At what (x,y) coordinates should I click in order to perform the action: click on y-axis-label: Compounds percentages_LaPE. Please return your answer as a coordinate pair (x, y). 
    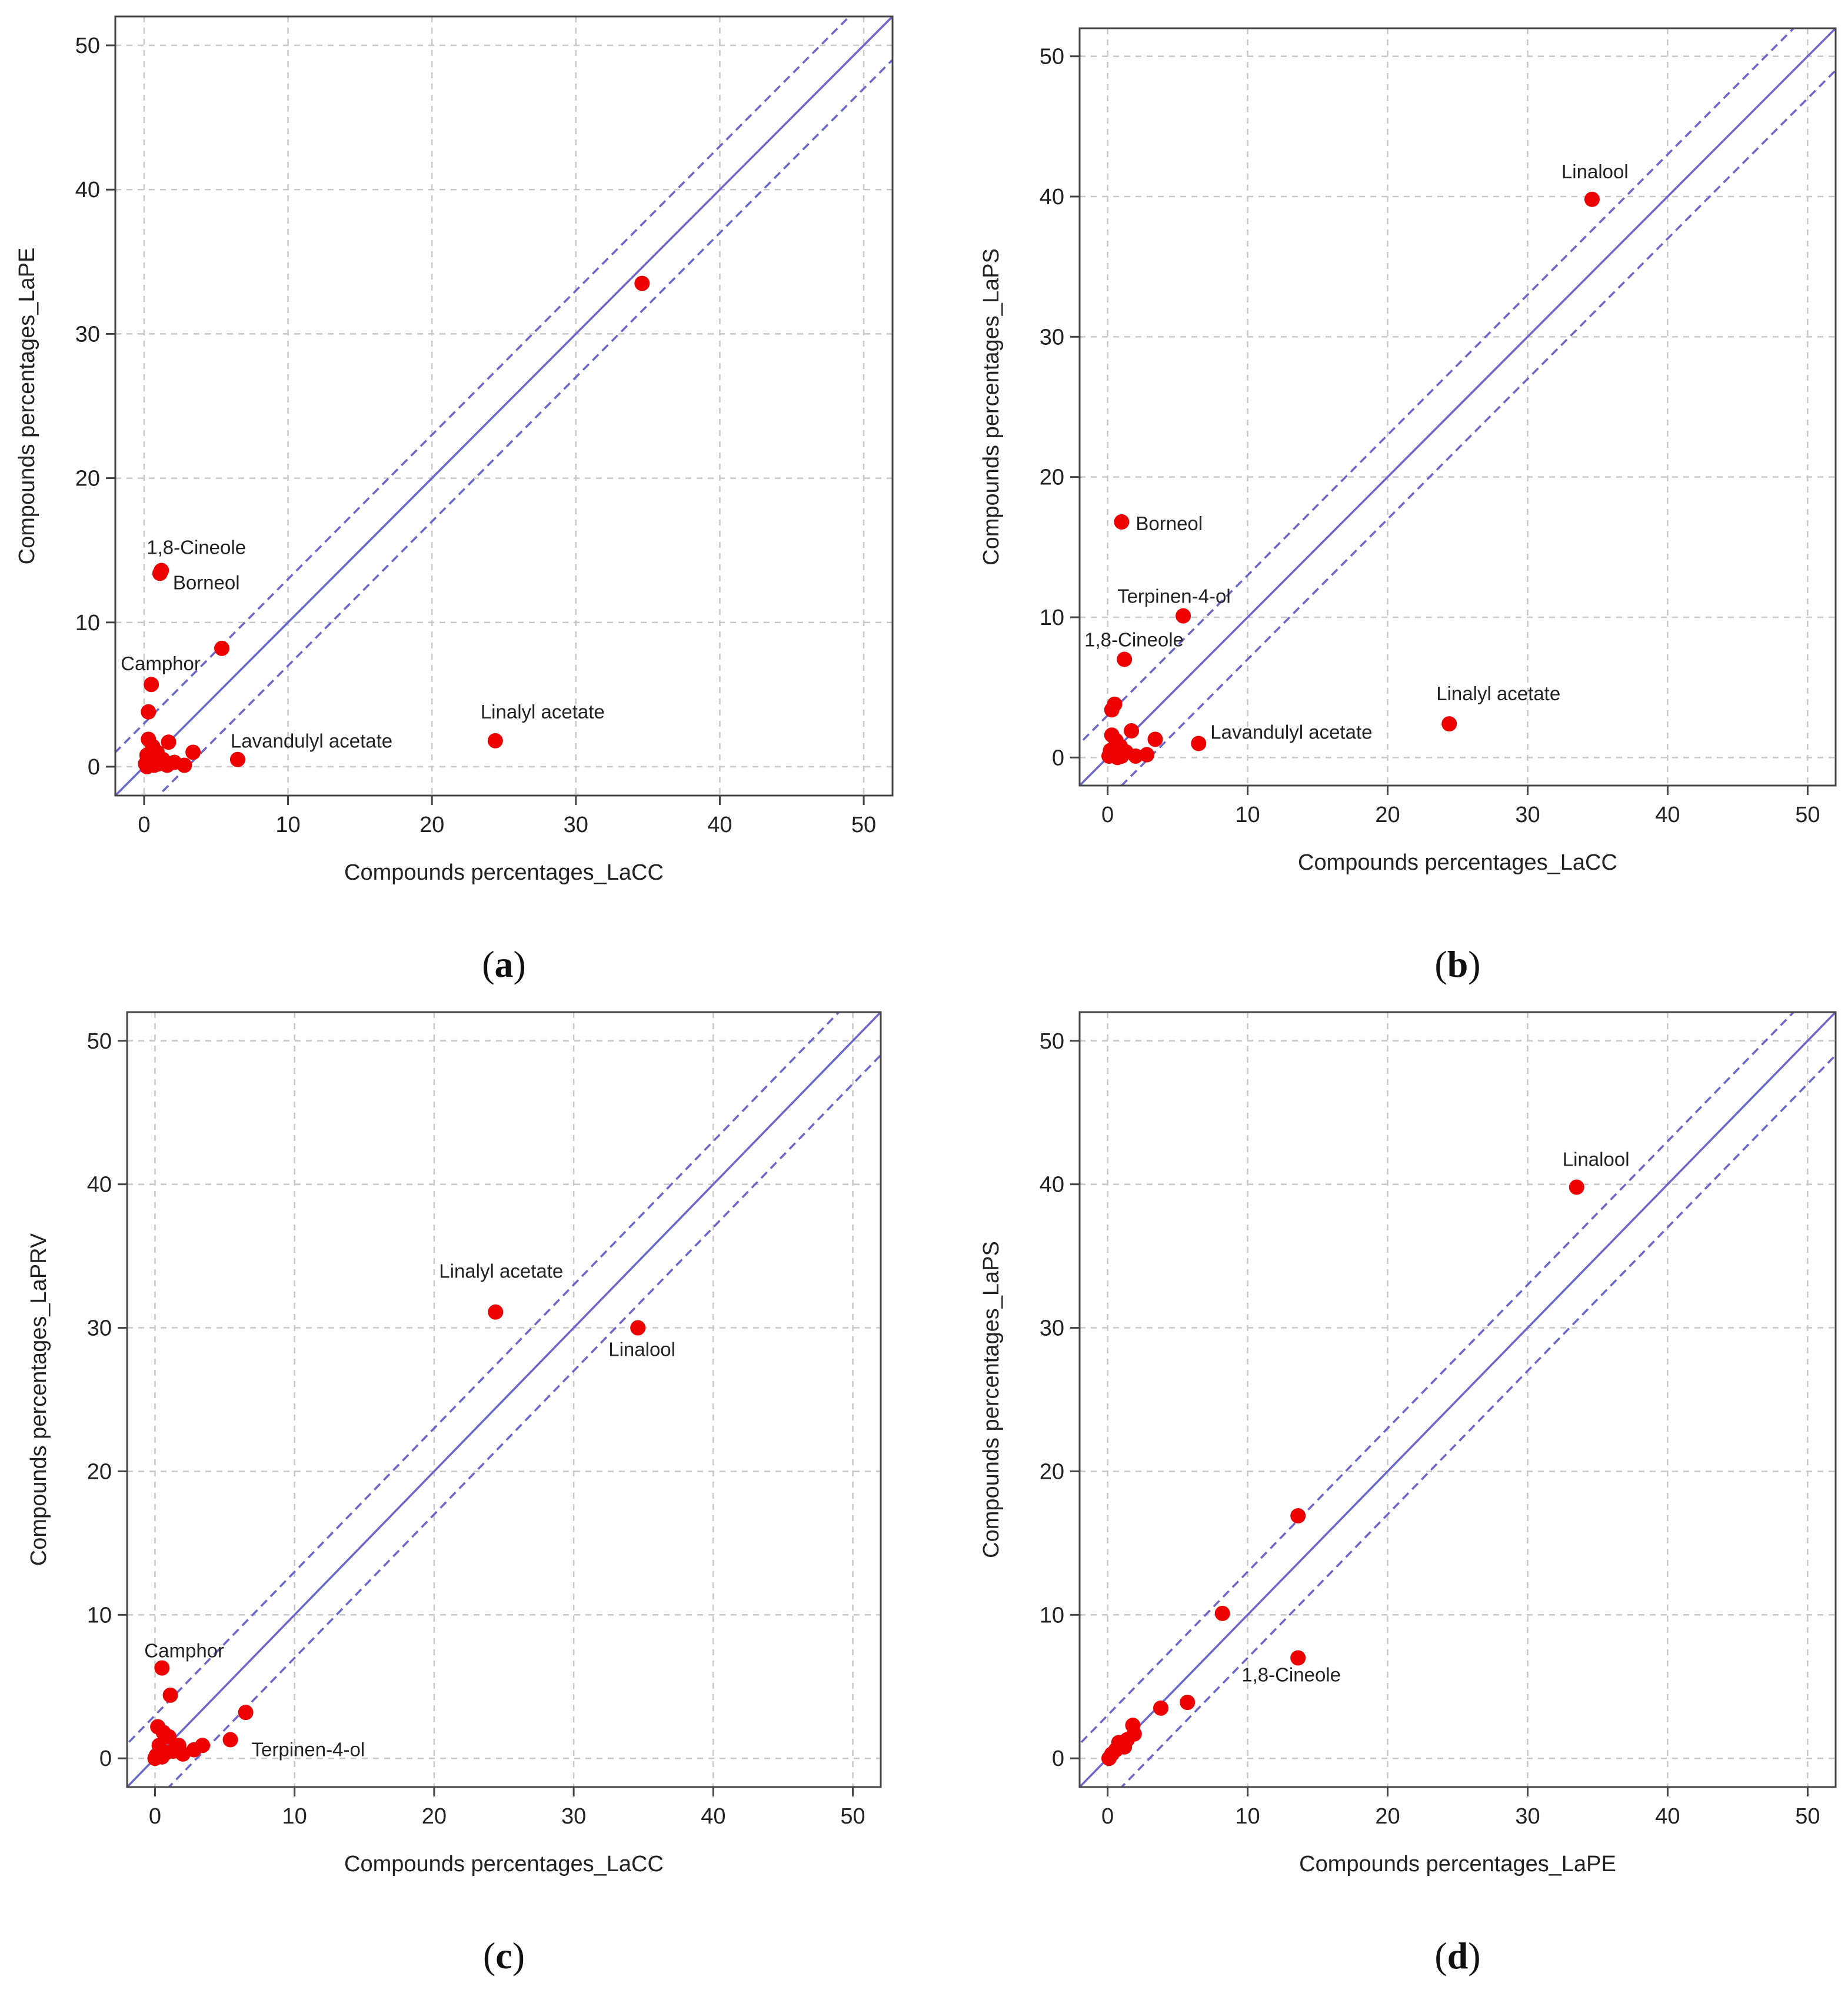
    Looking at the image, I should click on (27, 407).